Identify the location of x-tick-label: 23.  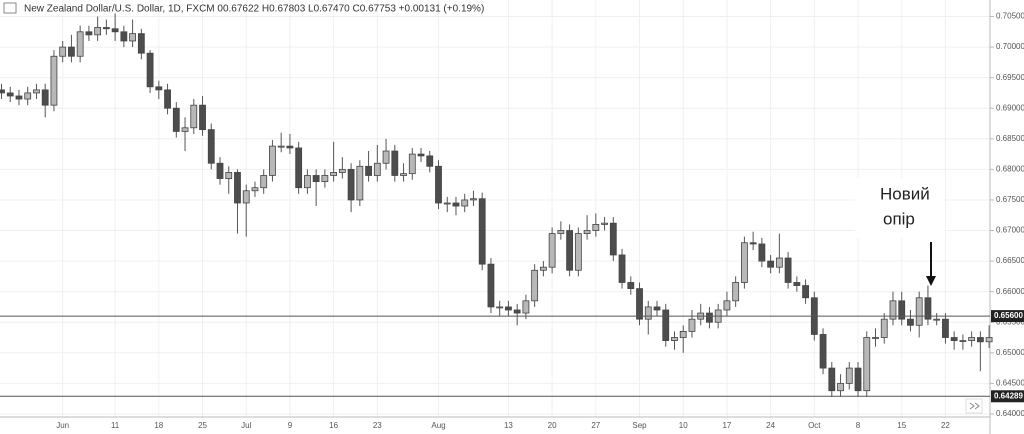
(377, 425).